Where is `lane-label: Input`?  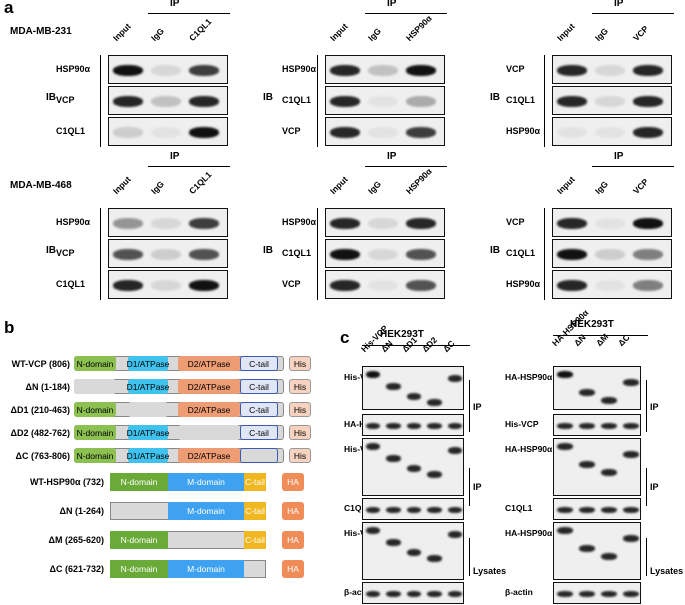
lane-label: Input is located at coordinates (338, 32).